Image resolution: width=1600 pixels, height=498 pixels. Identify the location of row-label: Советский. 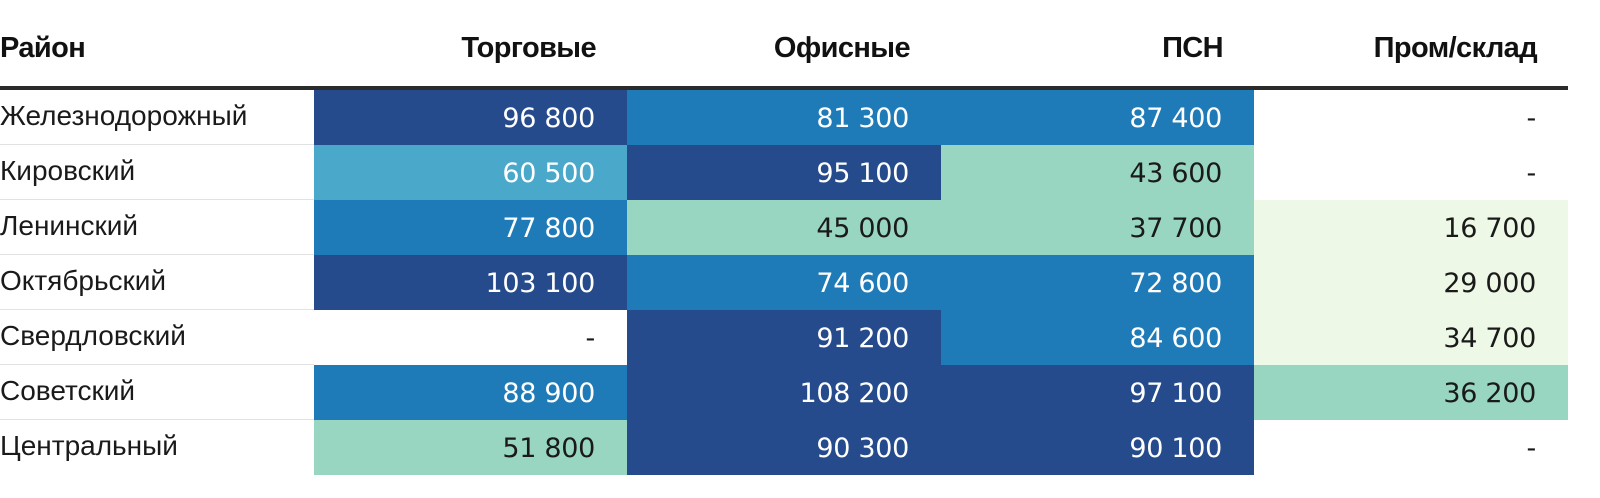
(68, 390).